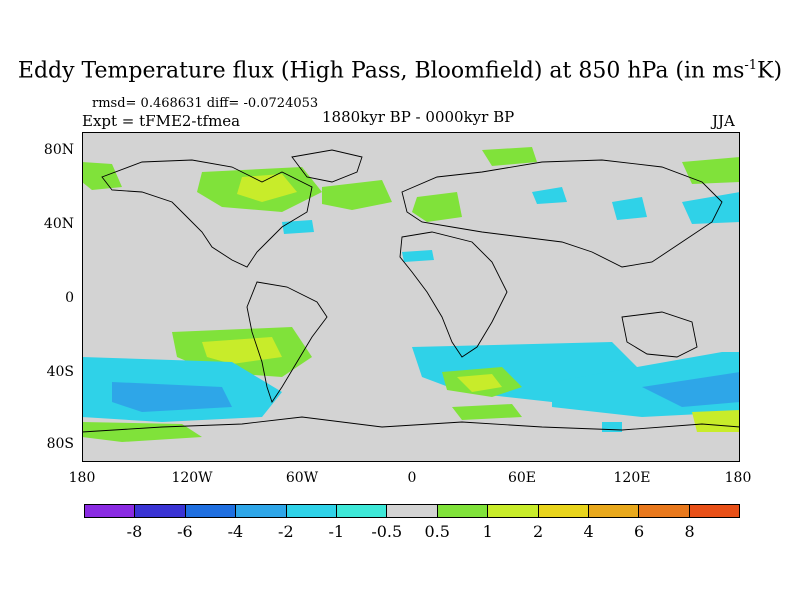 This screenshot has width=800, height=600. I want to click on colorbar-label: 1, so click(487, 531).